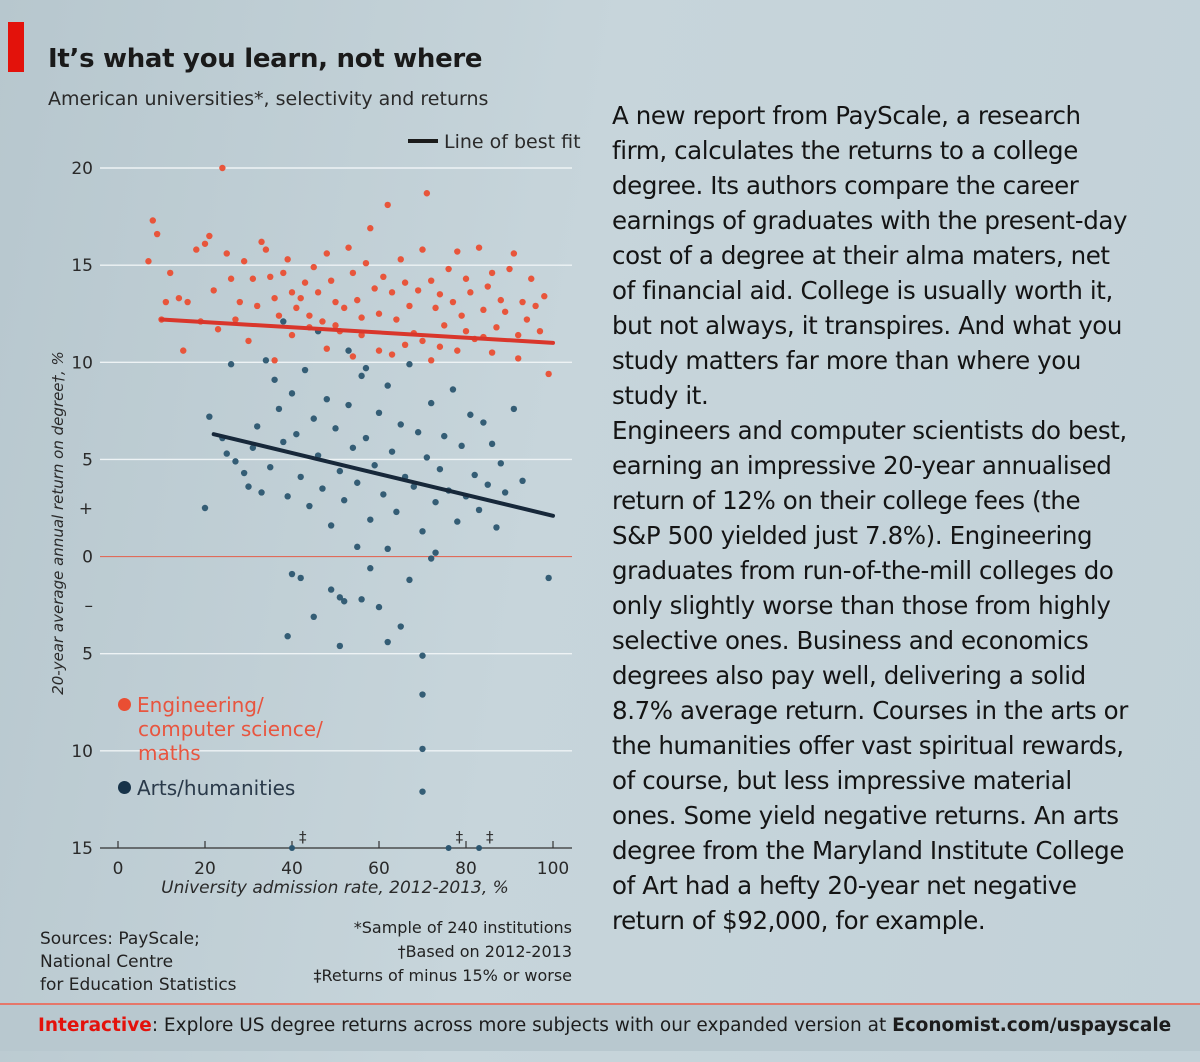 This screenshot has height=1062, width=1200. I want to click on footer-link: Economist.com/uspayscale, so click(1032, 1025).